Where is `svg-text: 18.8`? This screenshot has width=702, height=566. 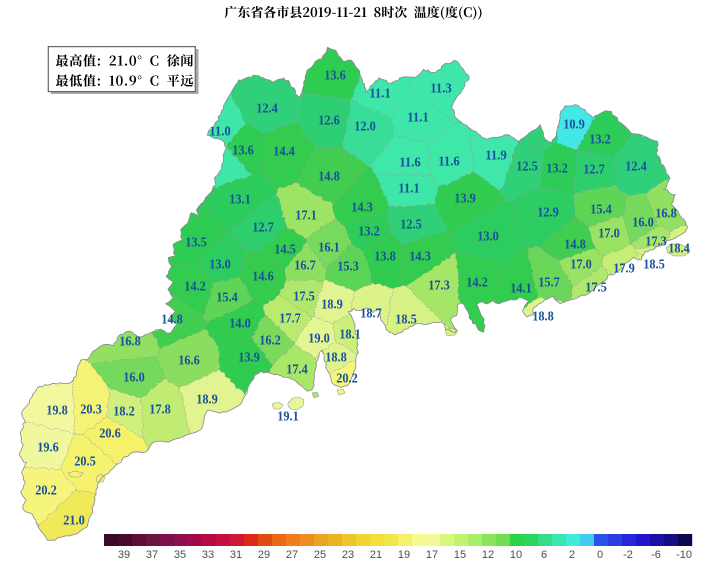
svg-text: 18.8 is located at coordinates (543, 316).